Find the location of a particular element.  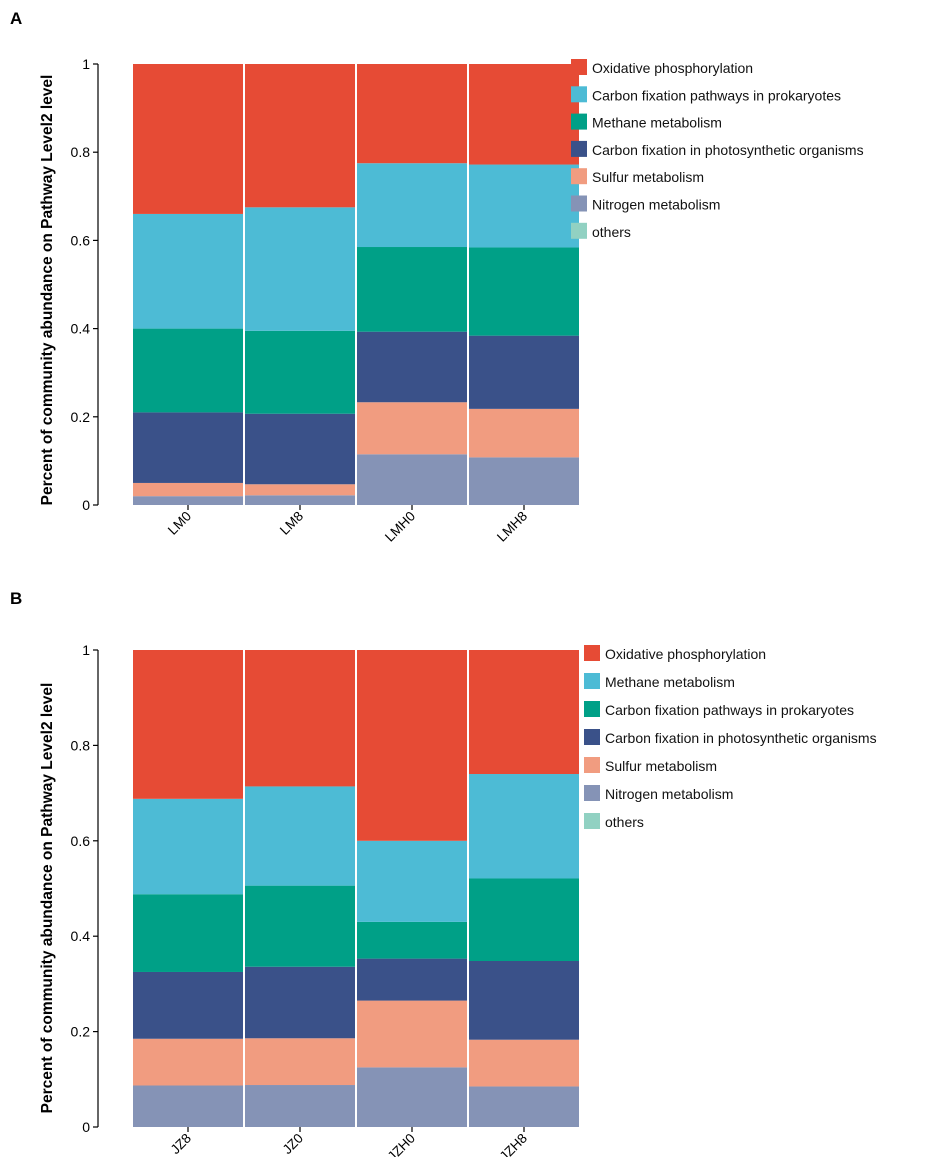

bar-segment-jz8-methane-metabolism is located at coordinates (188, 846).